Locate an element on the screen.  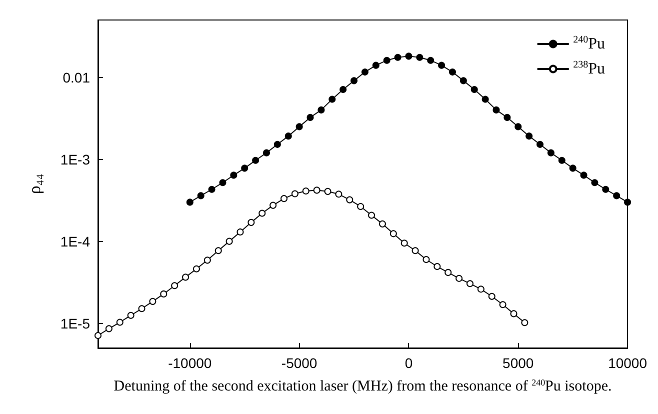
x-tick-label: 5000 is located at coordinates (518, 363).